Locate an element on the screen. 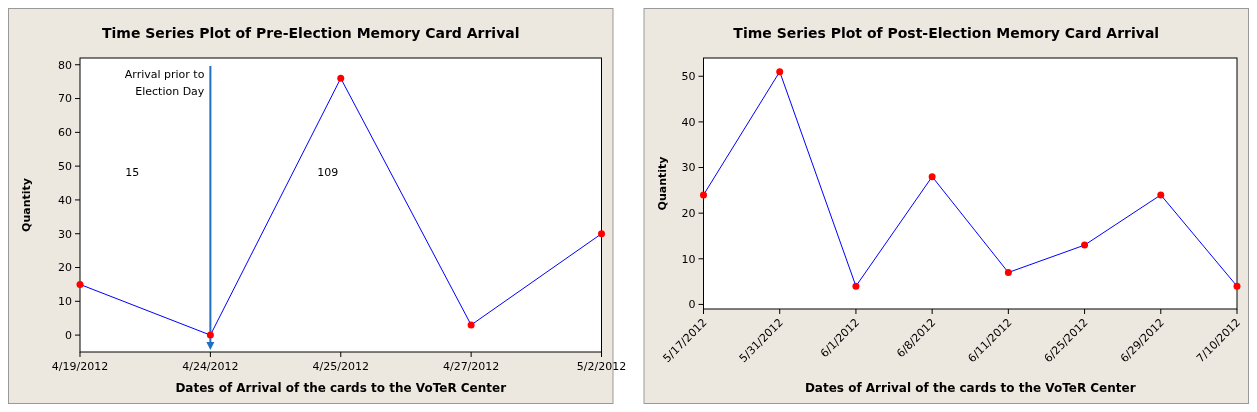  annotation: 15 is located at coordinates (132, 172).